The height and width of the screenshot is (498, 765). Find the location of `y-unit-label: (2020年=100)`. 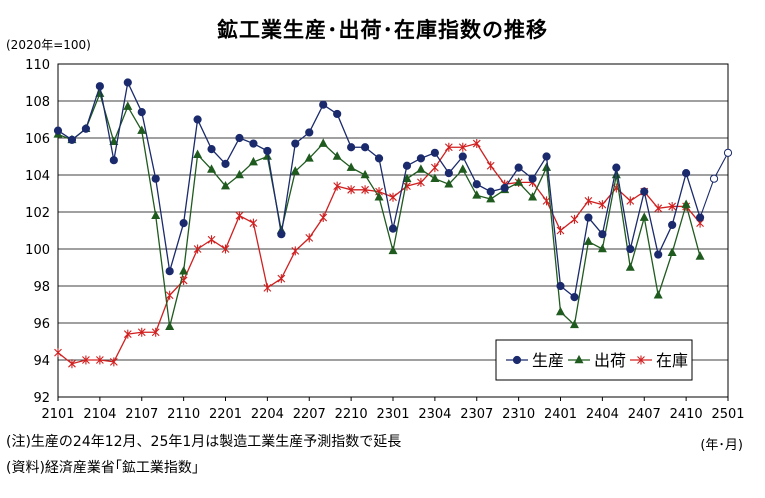

y-unit-label: (2020年=100) is located at coordinates (48, 45).